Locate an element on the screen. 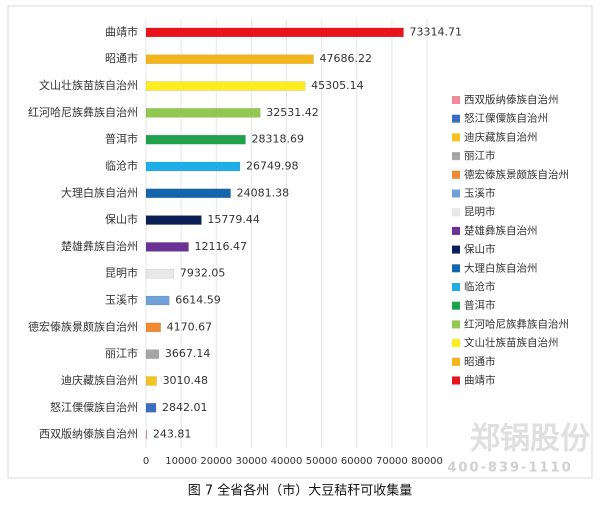  legend-label: 楚雄彝族自治州 is located at coordinates (501, 230).